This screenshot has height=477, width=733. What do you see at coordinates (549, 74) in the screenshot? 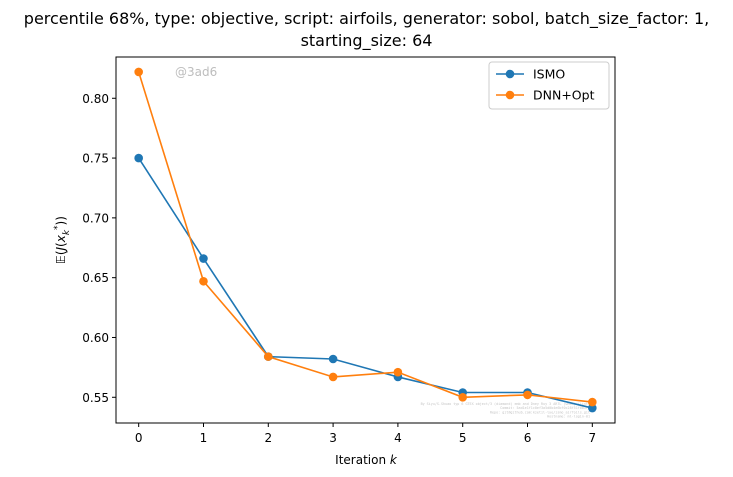
I see `legend-label-ismo: ISMO` at bounding box center [549, 74].